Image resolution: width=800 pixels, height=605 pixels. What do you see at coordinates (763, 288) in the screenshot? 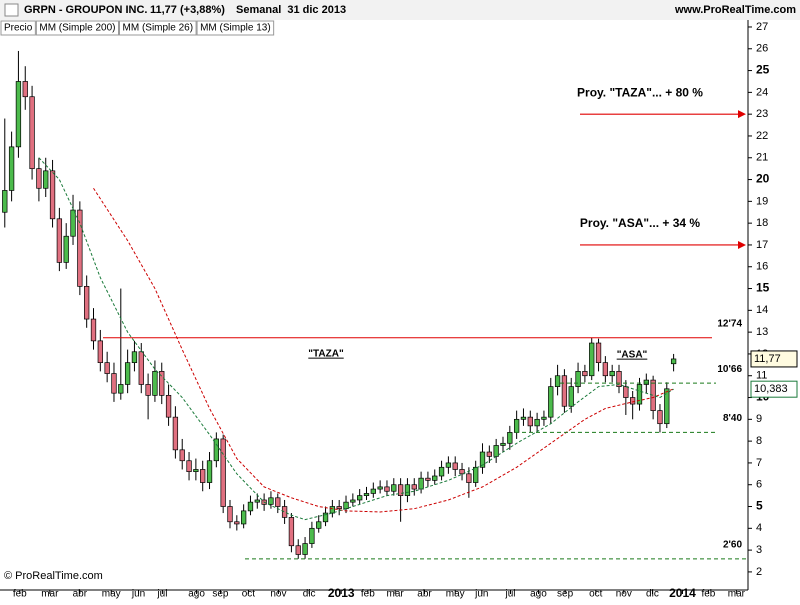
I see `y-tick-label: 15` at bounding box center [763, 288].